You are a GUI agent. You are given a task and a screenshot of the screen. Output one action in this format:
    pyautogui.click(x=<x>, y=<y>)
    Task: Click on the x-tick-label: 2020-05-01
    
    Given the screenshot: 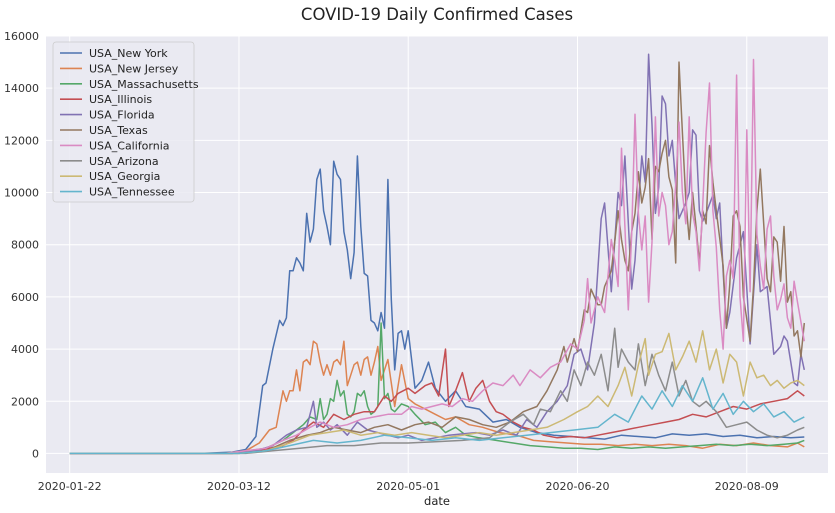 What is the action you would take?
    pyautogui.click(x=408, y=486)
    